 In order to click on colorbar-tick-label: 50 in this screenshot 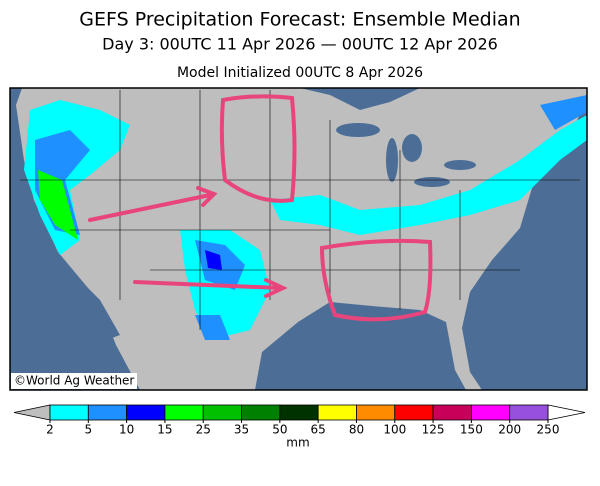, I will do `click(279, 430)`.